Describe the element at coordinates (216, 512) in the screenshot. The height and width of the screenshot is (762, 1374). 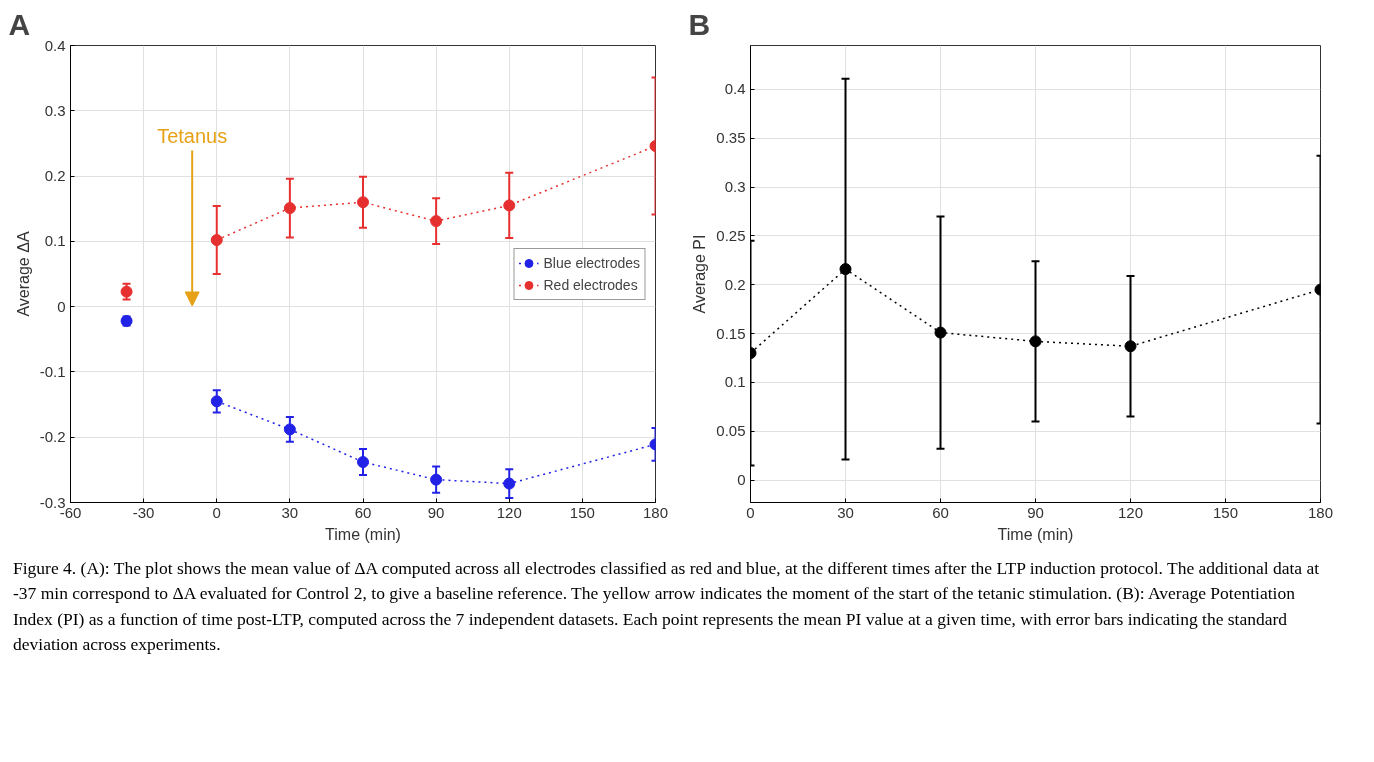
I see `x-tick-label: 0` at that location.